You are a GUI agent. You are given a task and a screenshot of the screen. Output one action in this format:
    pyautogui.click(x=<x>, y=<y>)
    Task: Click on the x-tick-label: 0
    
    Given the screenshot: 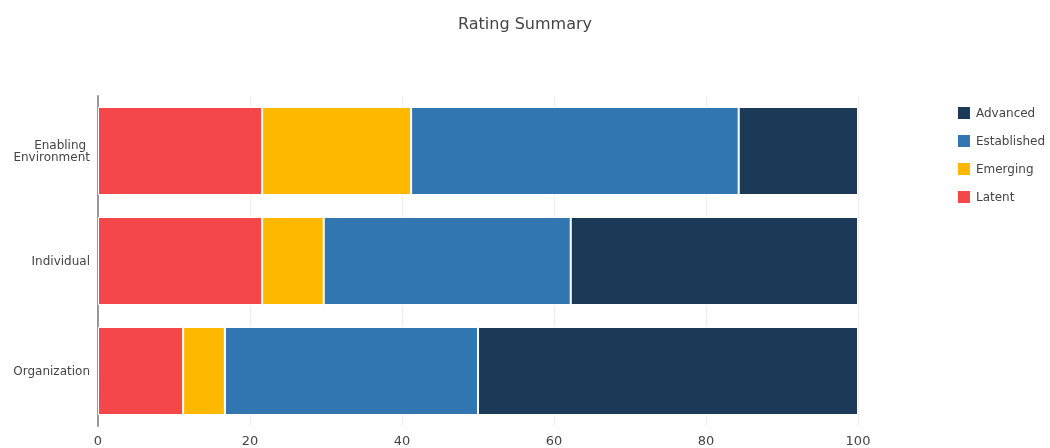 What is the action you would take?
    pyautogui.click(x=98, y=440)
    